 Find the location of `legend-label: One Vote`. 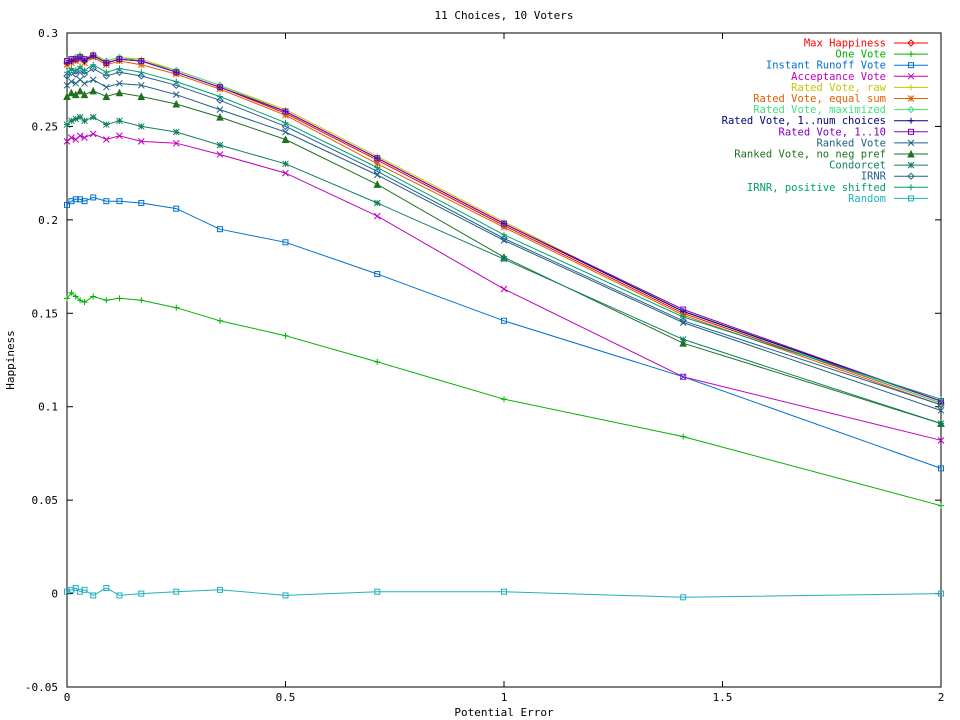

legend-label: One Vote is located at coordinates (860, 55).